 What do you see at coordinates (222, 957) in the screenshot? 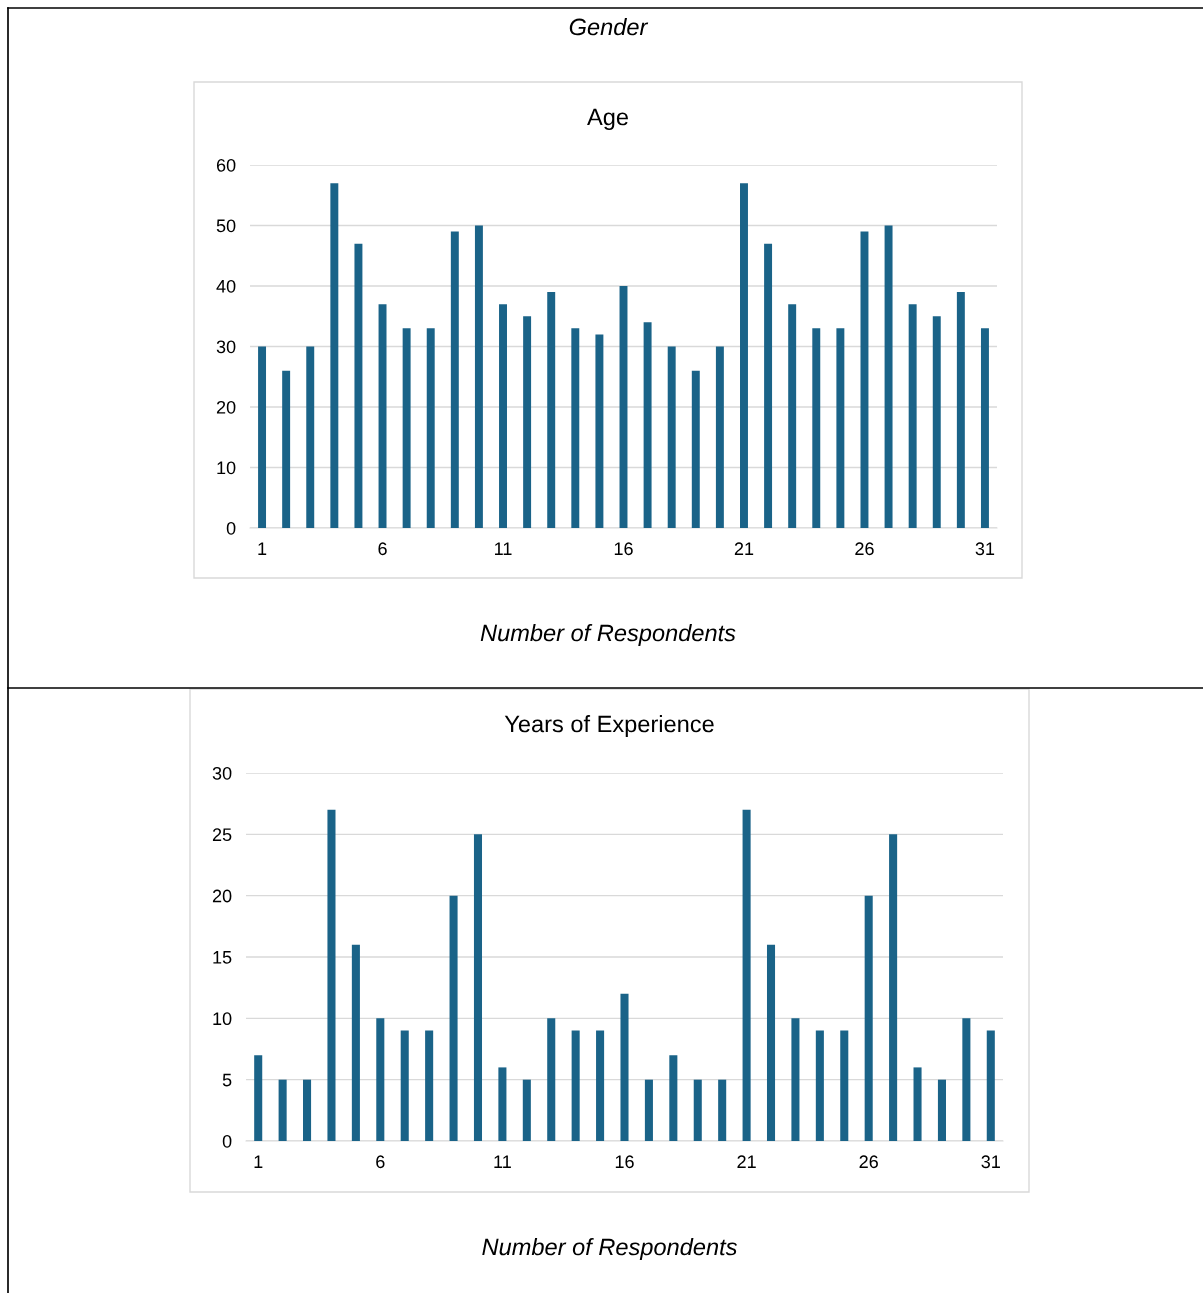
I see `y-tick-label: 15` at bounding box center [222, 957].